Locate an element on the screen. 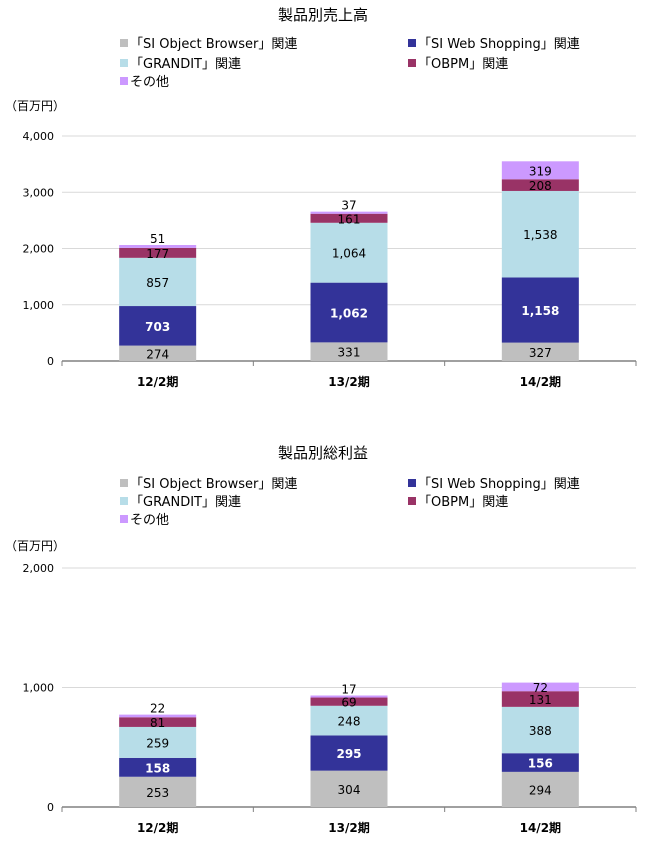 The width and height of the screenshot is (646, 842). data-label: 131 is located at coordinates (540, 700).